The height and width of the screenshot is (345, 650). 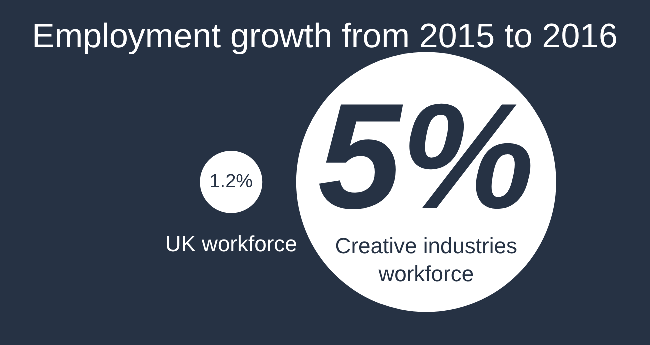 What do you see at coordinates (325, 36) in the screenshot?
I see `text: Employment growth from 2015 to 2016` at bounding box center [325, 36].